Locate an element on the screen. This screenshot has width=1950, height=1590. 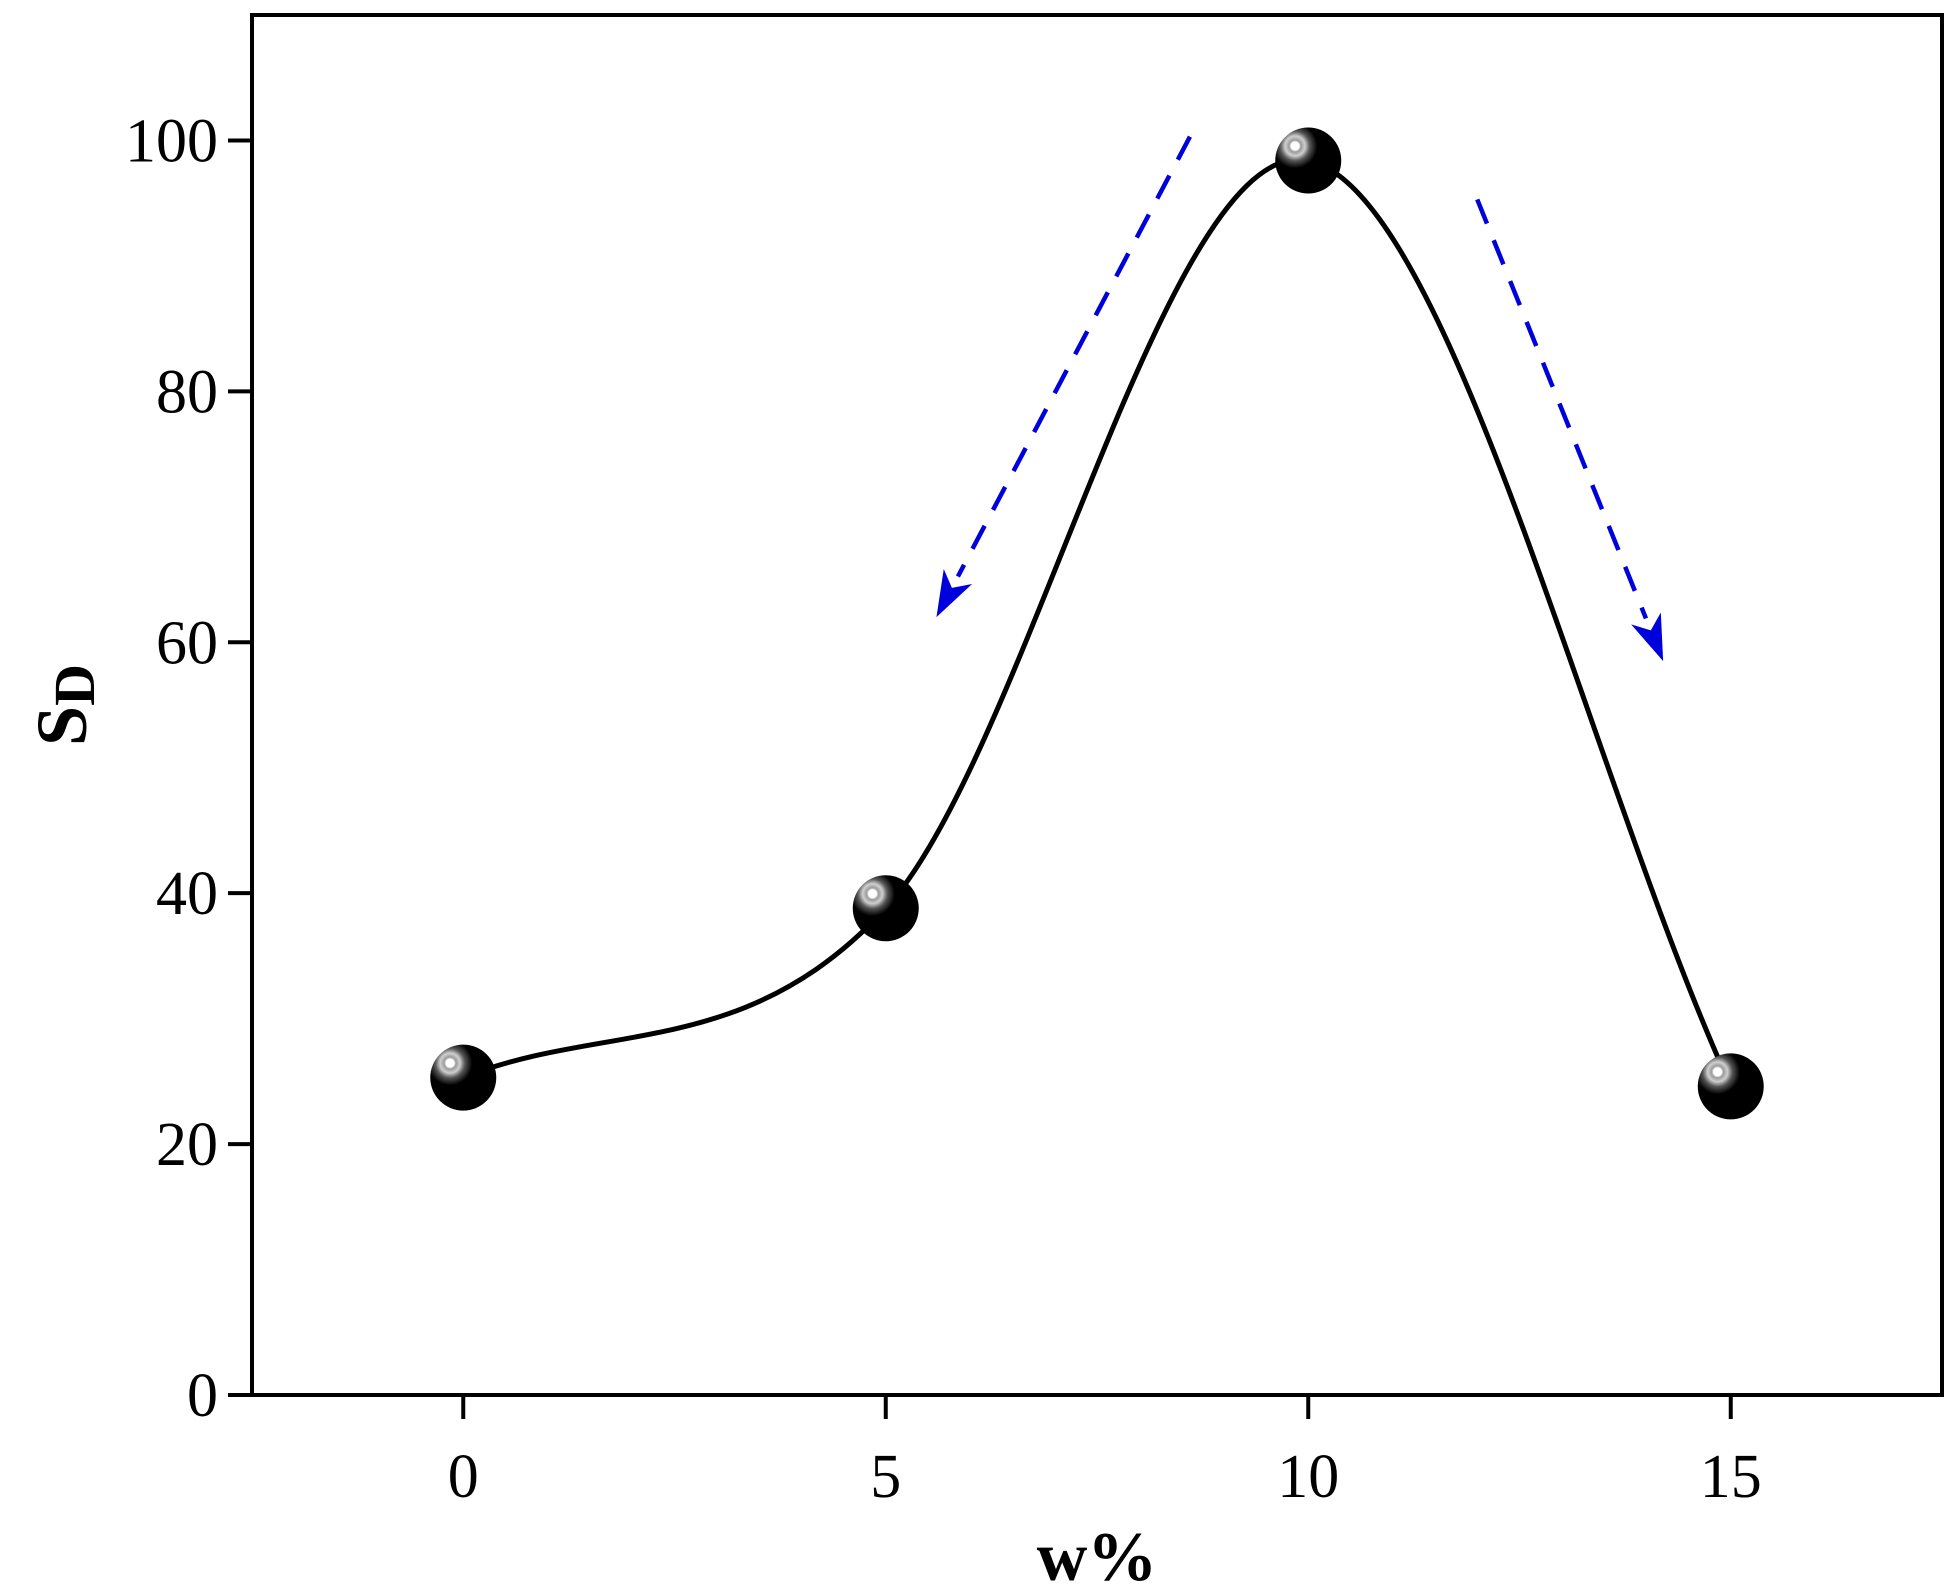
x-tick-label: 10 is located at coordinates (1308, 1477).